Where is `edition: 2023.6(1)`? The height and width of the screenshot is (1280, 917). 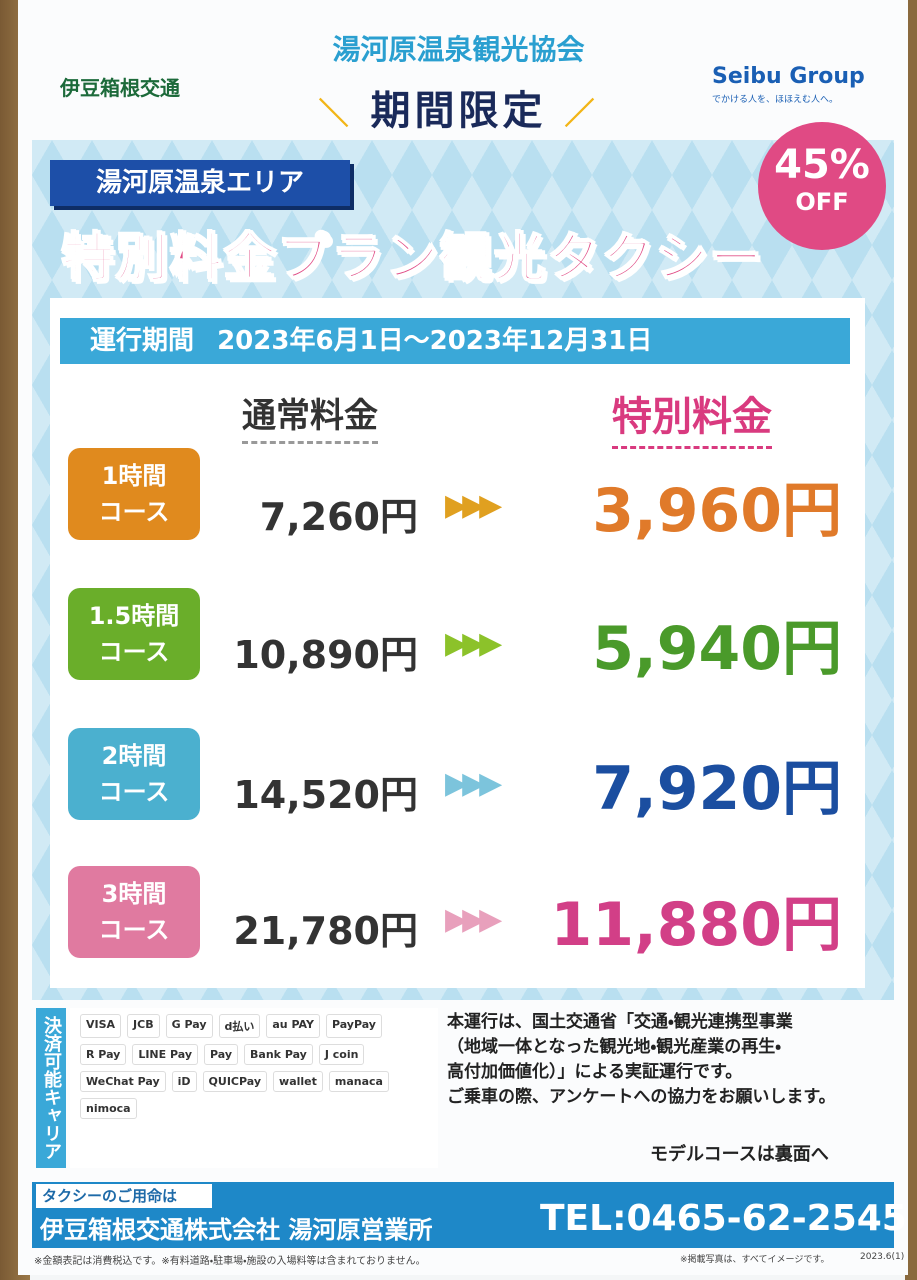 edition: 2023.6(1) is located at coordinates (882, 1257).